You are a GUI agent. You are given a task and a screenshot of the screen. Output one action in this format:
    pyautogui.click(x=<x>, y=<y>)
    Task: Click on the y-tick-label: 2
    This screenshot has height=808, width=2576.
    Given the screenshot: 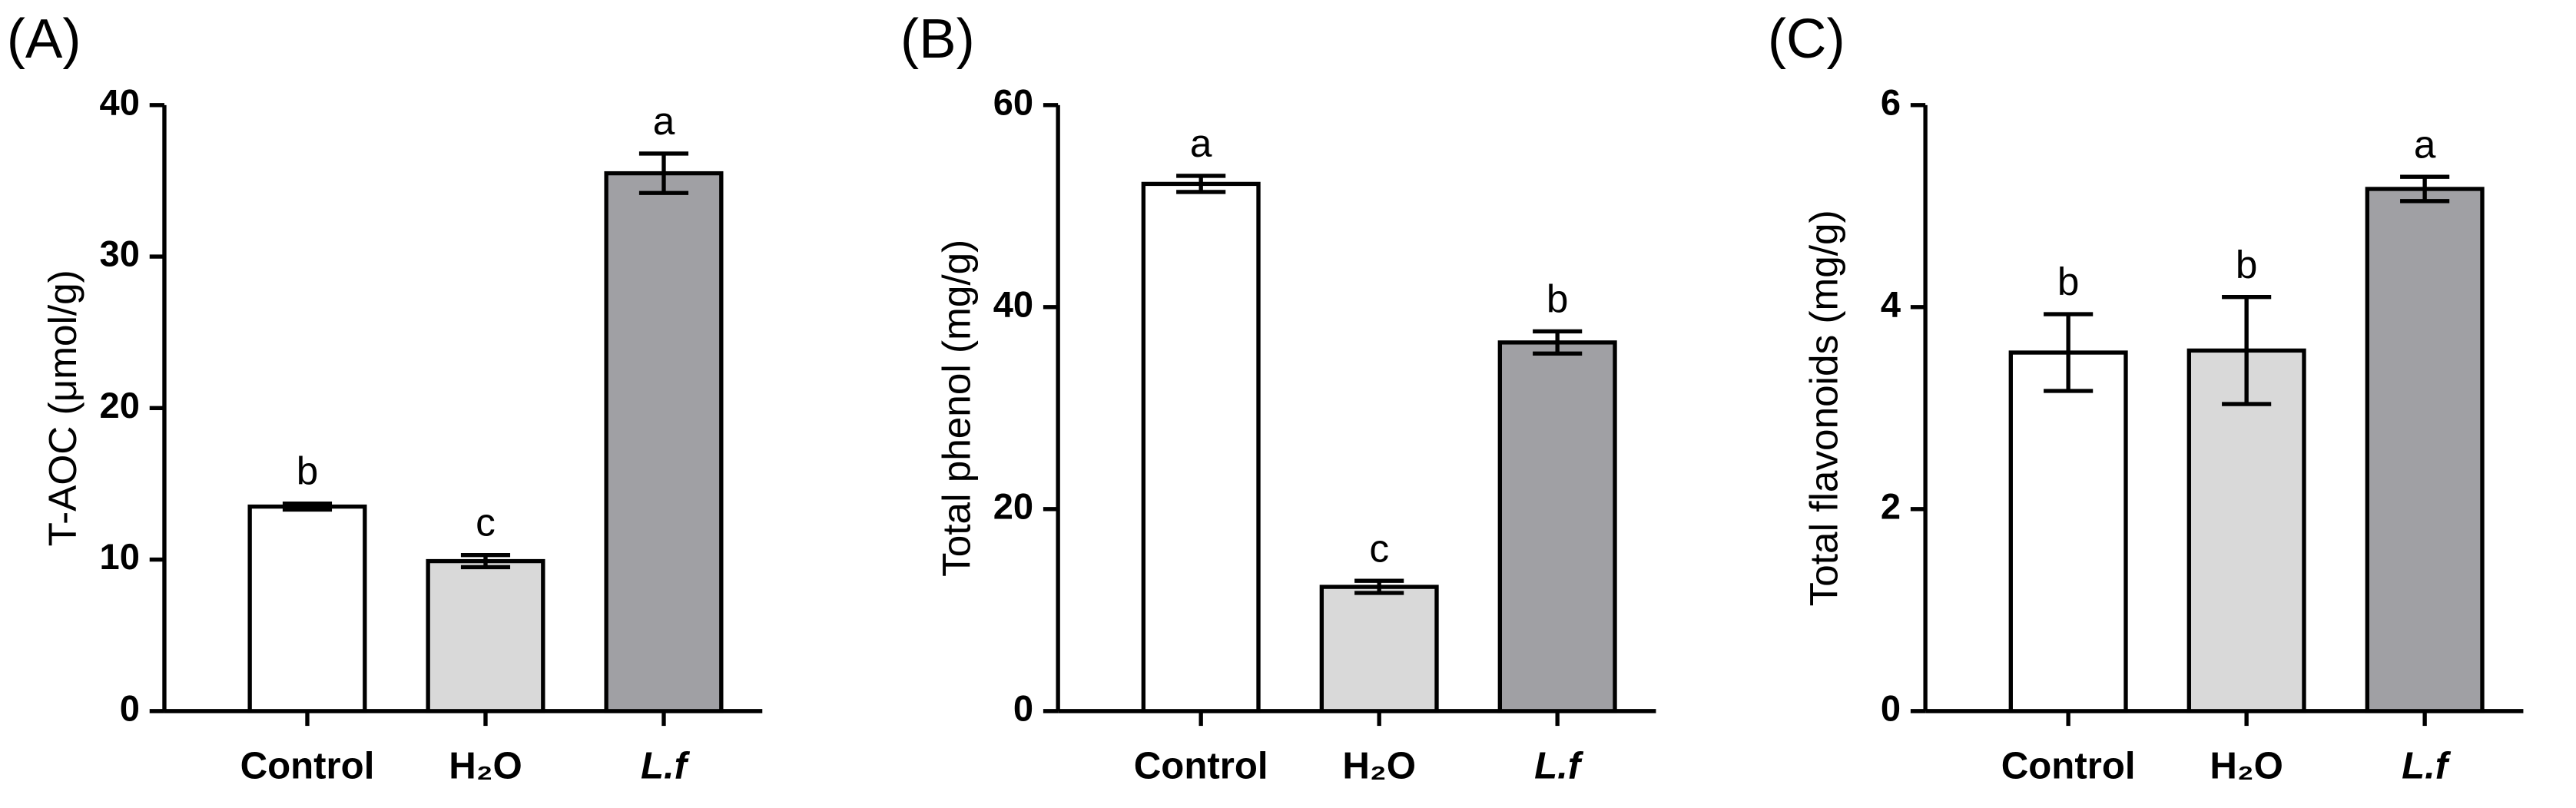 What is the action you would take?
    pyautogui.click(x=1891, y=506)
    